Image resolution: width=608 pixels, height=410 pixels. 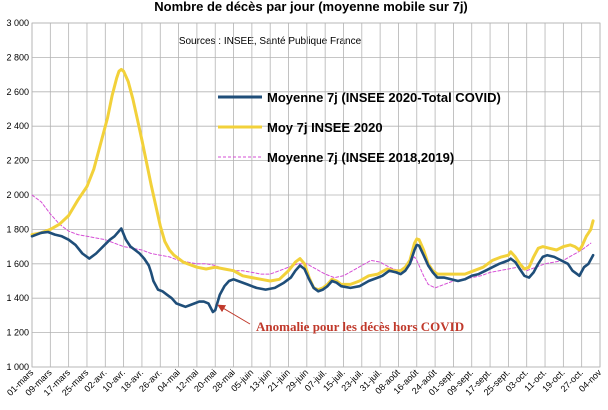 I want to click on y-tick-label: 1 200, so click(x=17, y=333).